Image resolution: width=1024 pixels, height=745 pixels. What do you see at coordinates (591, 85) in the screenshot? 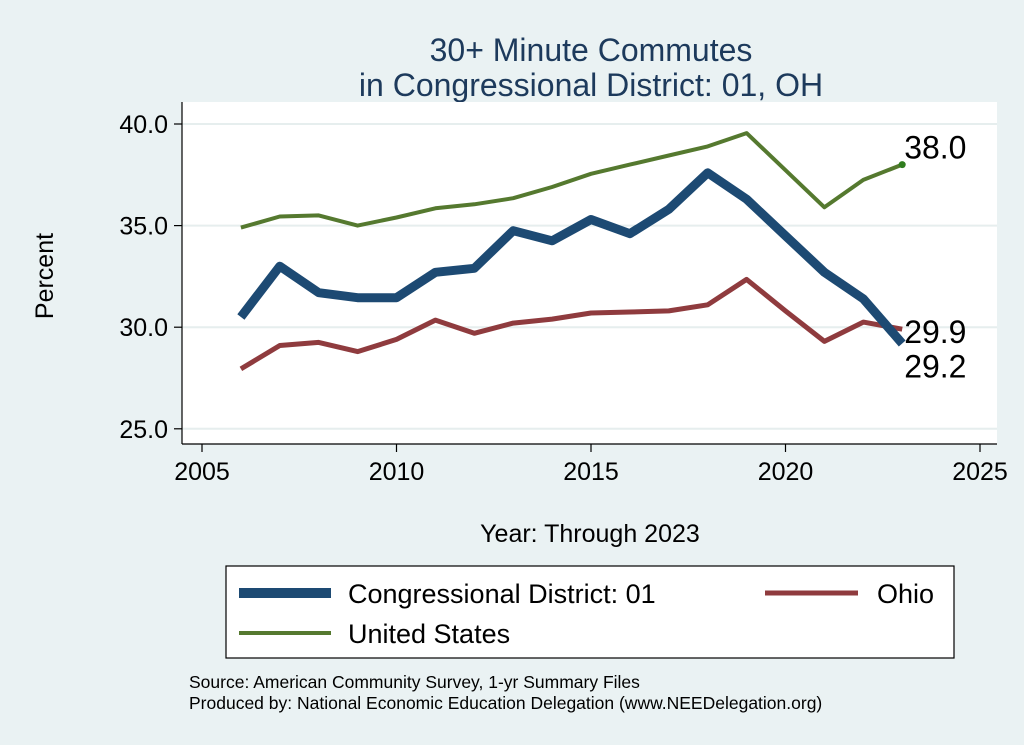
I see `chart-title-line-2: in Congressional District: 01, OH` at bounding box center [591, 85].